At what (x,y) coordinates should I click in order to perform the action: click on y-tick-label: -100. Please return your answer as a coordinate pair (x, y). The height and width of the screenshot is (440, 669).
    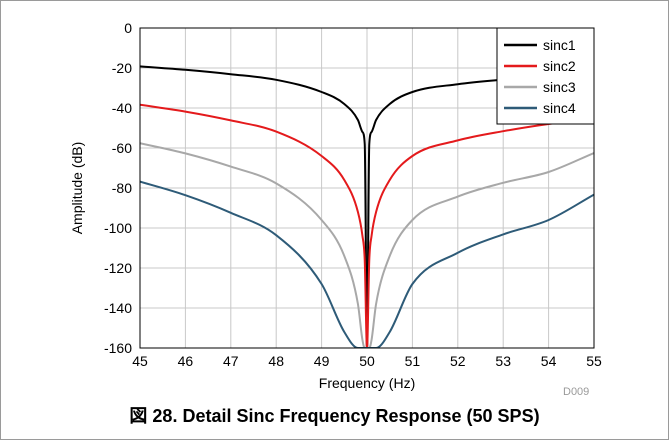
    Looking at the image, I should click on (118, 228).